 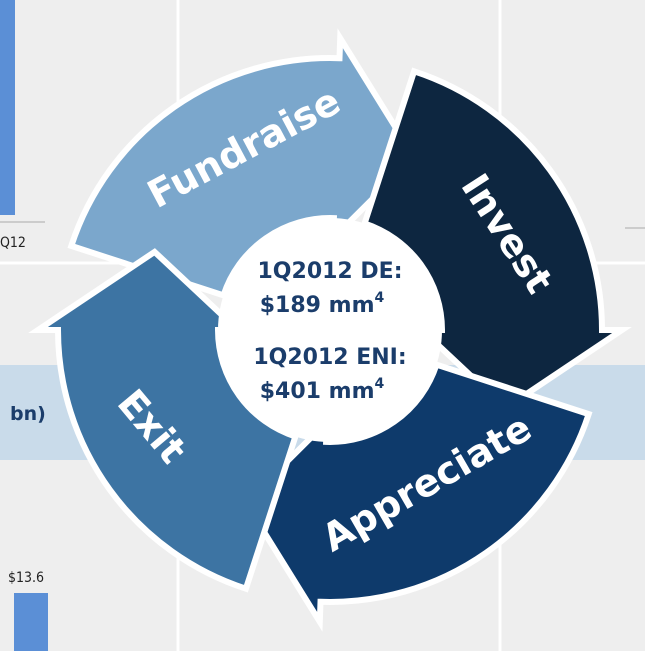 I want to click on center-label: 1Q2012 DE:, so click(x=330, y=271).